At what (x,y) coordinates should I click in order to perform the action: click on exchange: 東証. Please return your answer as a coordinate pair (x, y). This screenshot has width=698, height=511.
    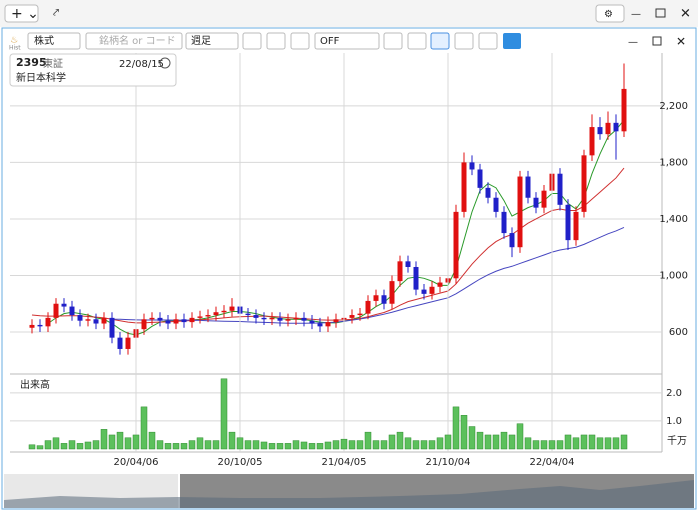
    Looking at the image, I should click on (53, 63).